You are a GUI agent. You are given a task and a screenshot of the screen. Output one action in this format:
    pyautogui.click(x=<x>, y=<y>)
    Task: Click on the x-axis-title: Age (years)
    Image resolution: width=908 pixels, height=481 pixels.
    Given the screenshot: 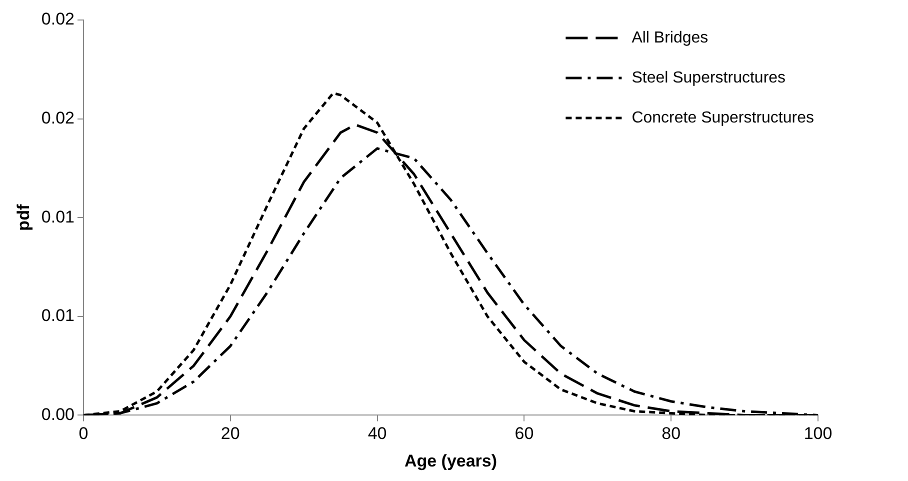 What is the action you would take?
    pyautogui.click(x=451, y=460)
    